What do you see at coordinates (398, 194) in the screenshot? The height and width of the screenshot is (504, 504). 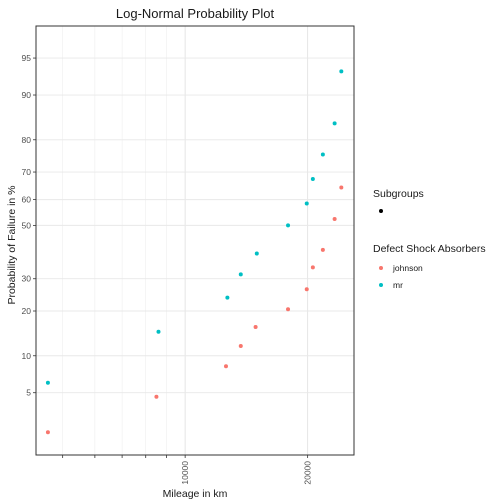 I see `legend-title-subgroups: Subgroups` at bounding box center [398, 194].